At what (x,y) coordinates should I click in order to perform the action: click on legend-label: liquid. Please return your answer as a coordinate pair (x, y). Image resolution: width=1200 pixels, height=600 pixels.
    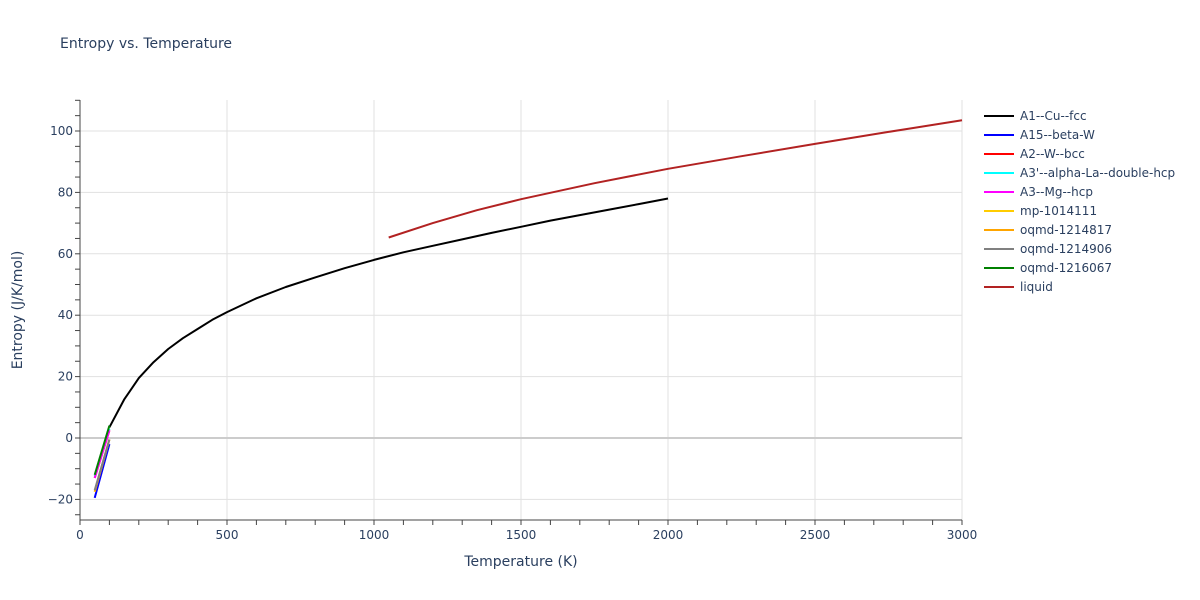
    Looking at the image, I should click on (1036, 286).